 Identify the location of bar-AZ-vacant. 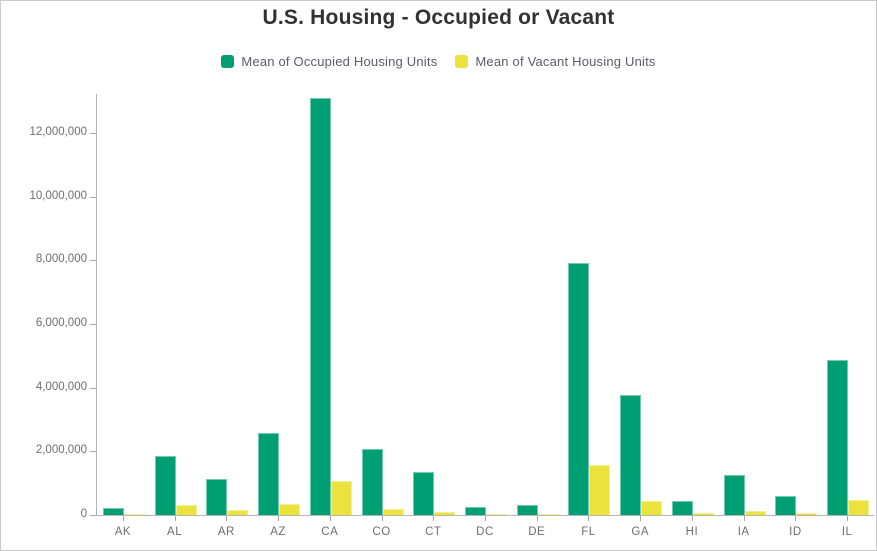
(290, 509).